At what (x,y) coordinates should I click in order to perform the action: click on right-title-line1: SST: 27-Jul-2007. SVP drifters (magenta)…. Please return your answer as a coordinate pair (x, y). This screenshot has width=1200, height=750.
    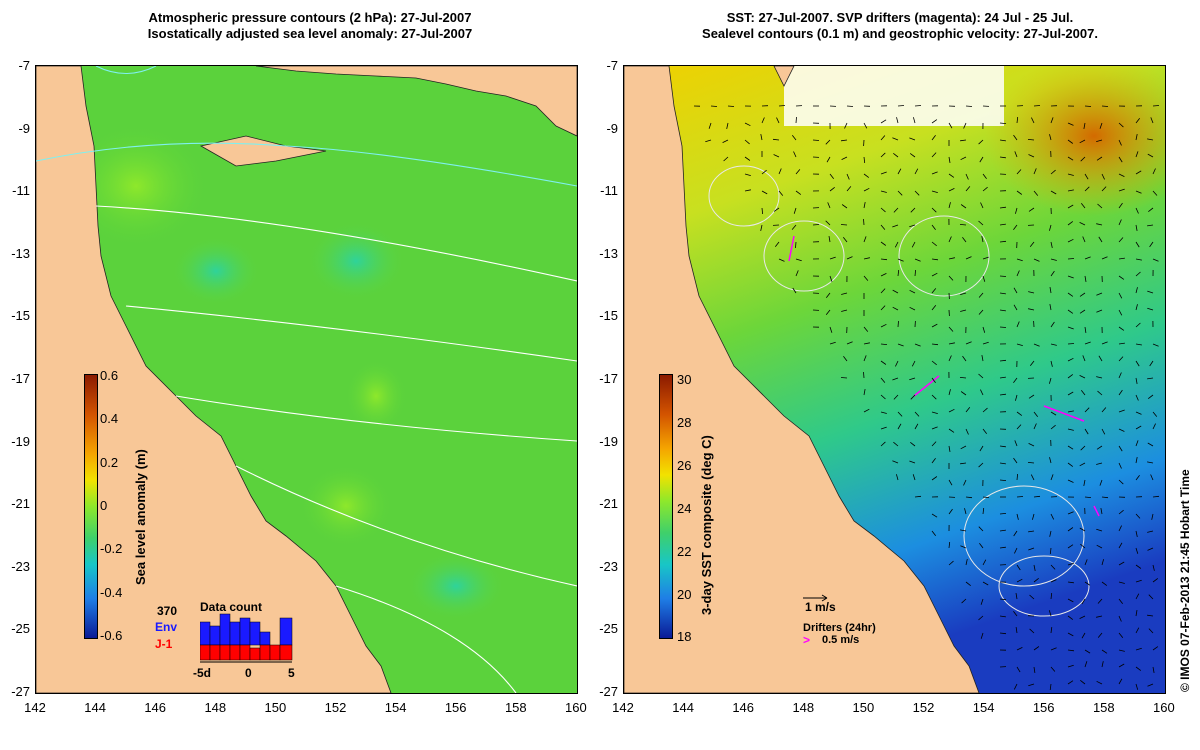
    Looking at the image, I should click on (900, 17).